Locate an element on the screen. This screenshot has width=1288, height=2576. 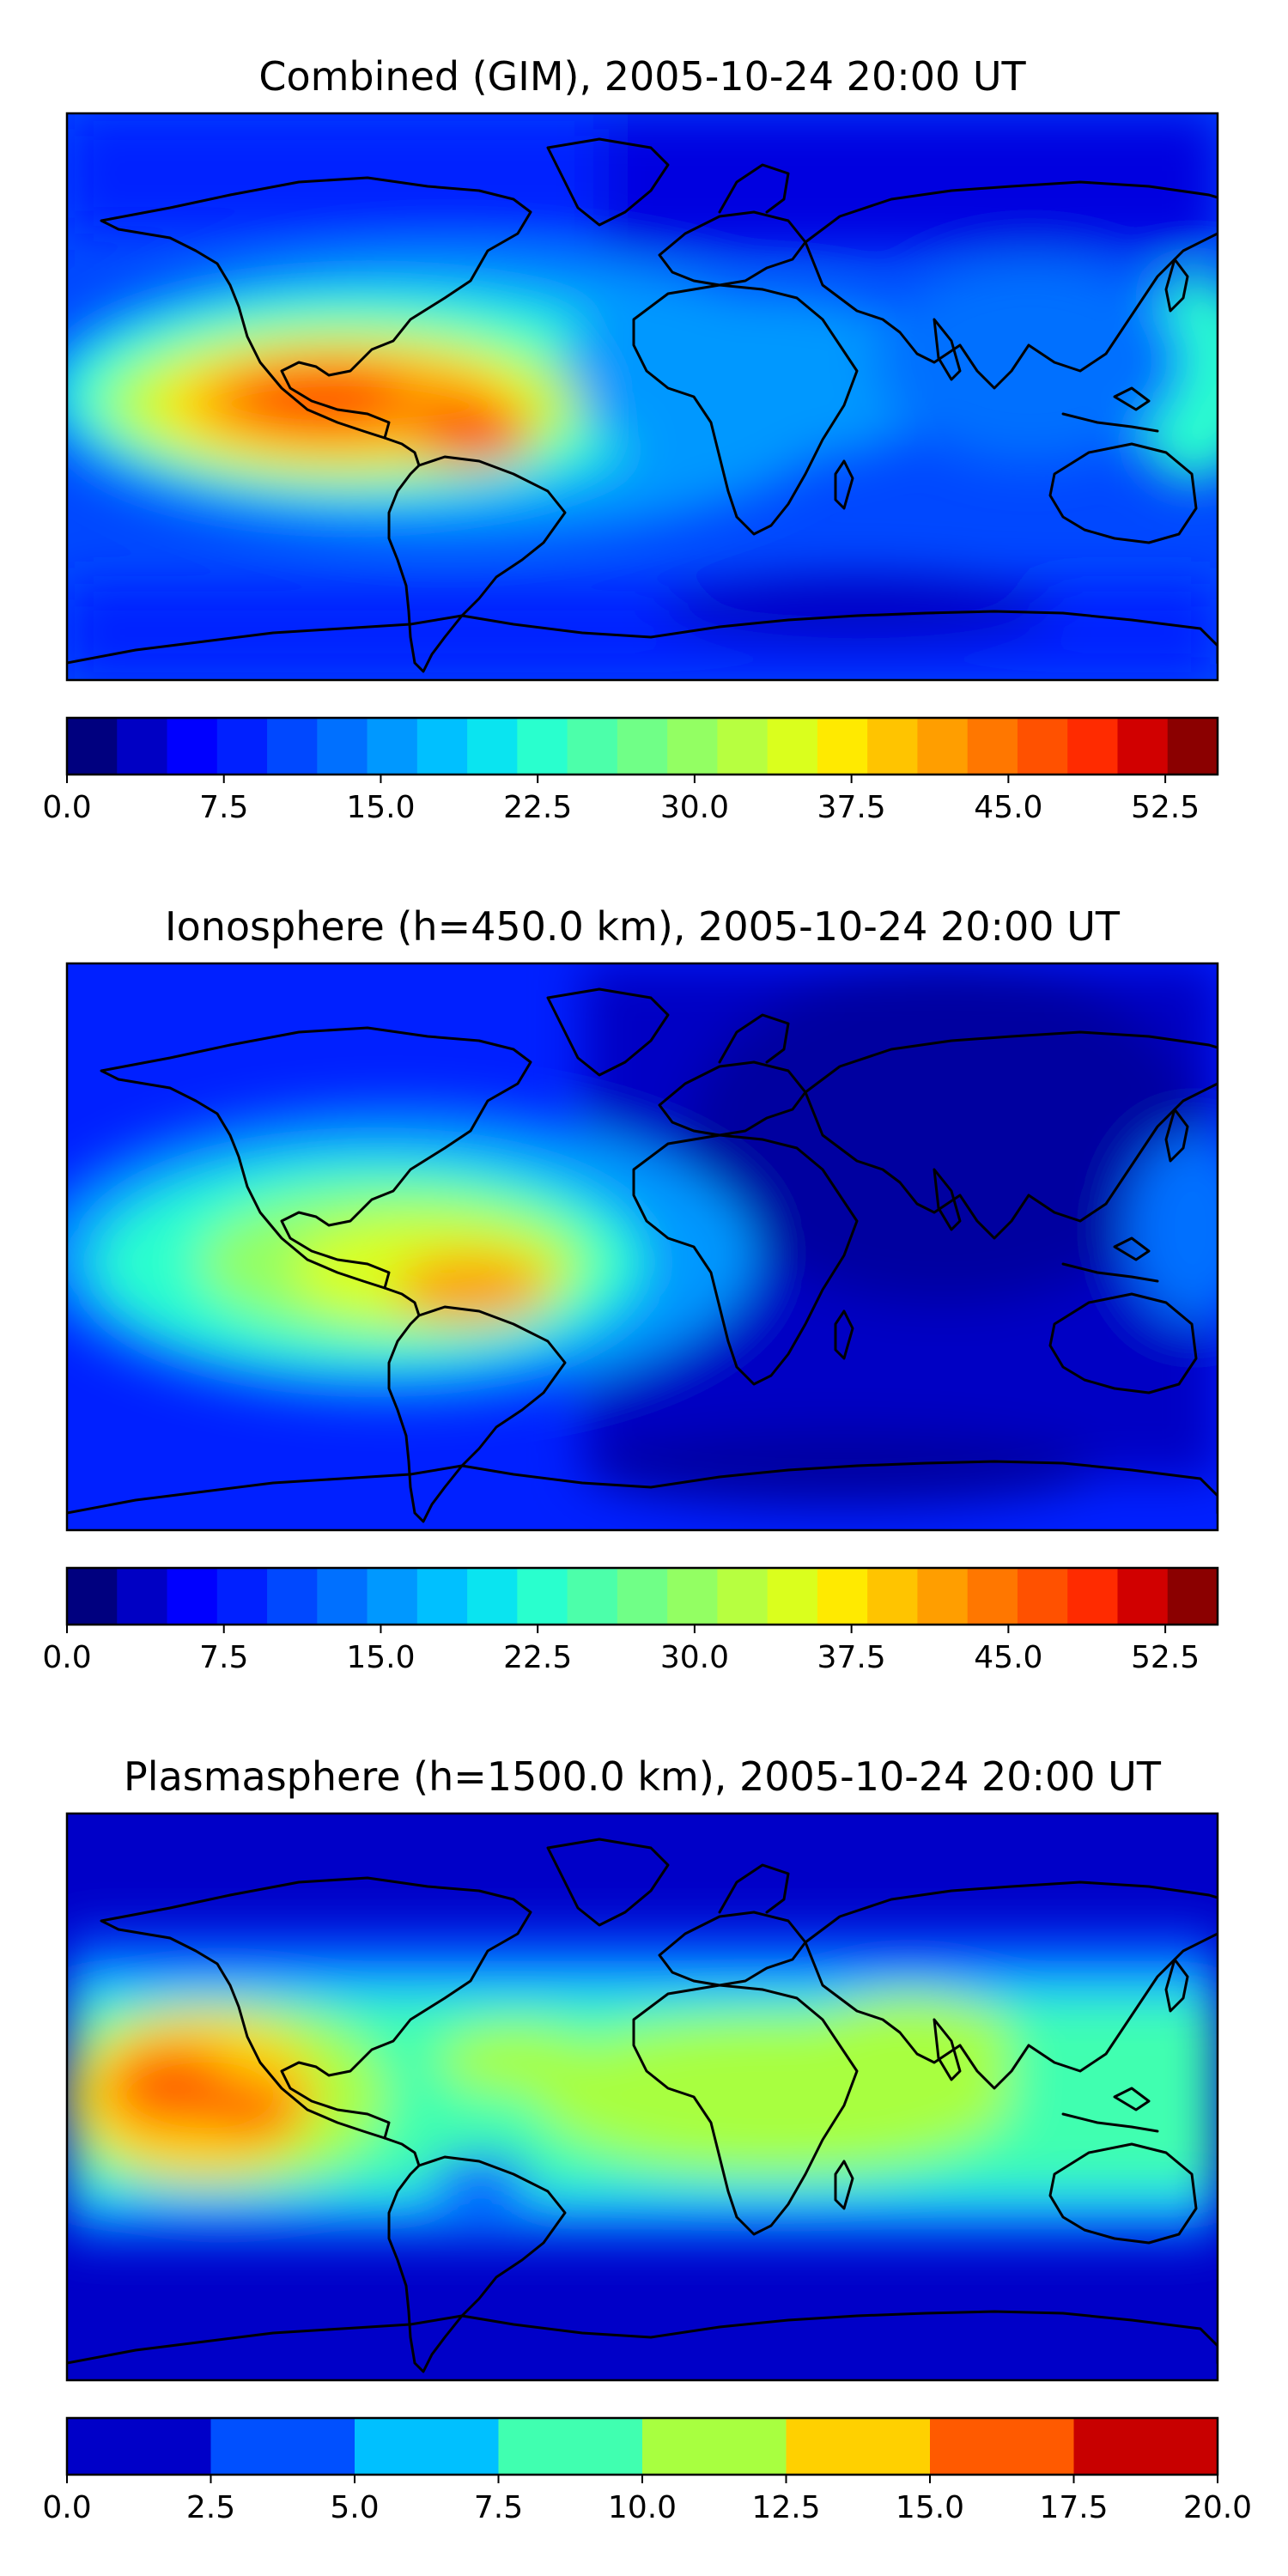
panel-title: Combined (GIM), 2005-10-24 20:00 UT is located at coordinates (642, 77).